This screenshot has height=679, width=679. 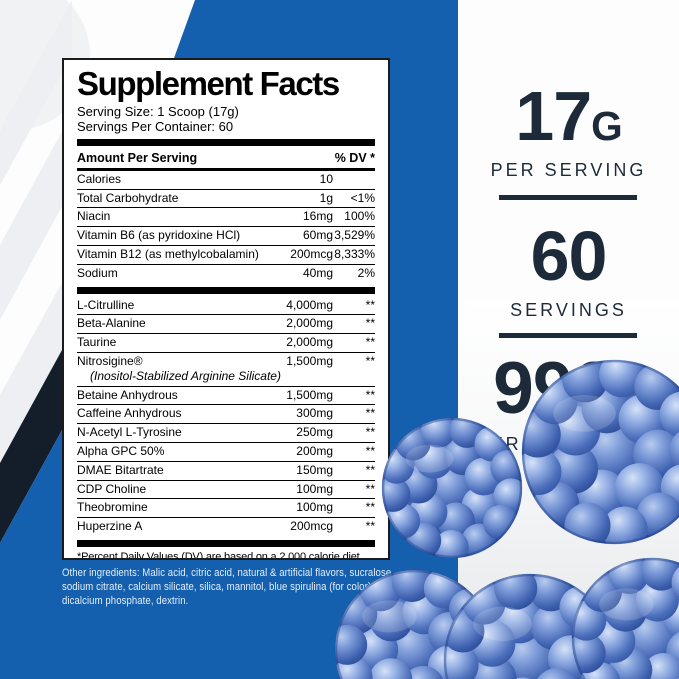 I want to click on ingredient-amount: 250mg, so click(x=314, y=432).